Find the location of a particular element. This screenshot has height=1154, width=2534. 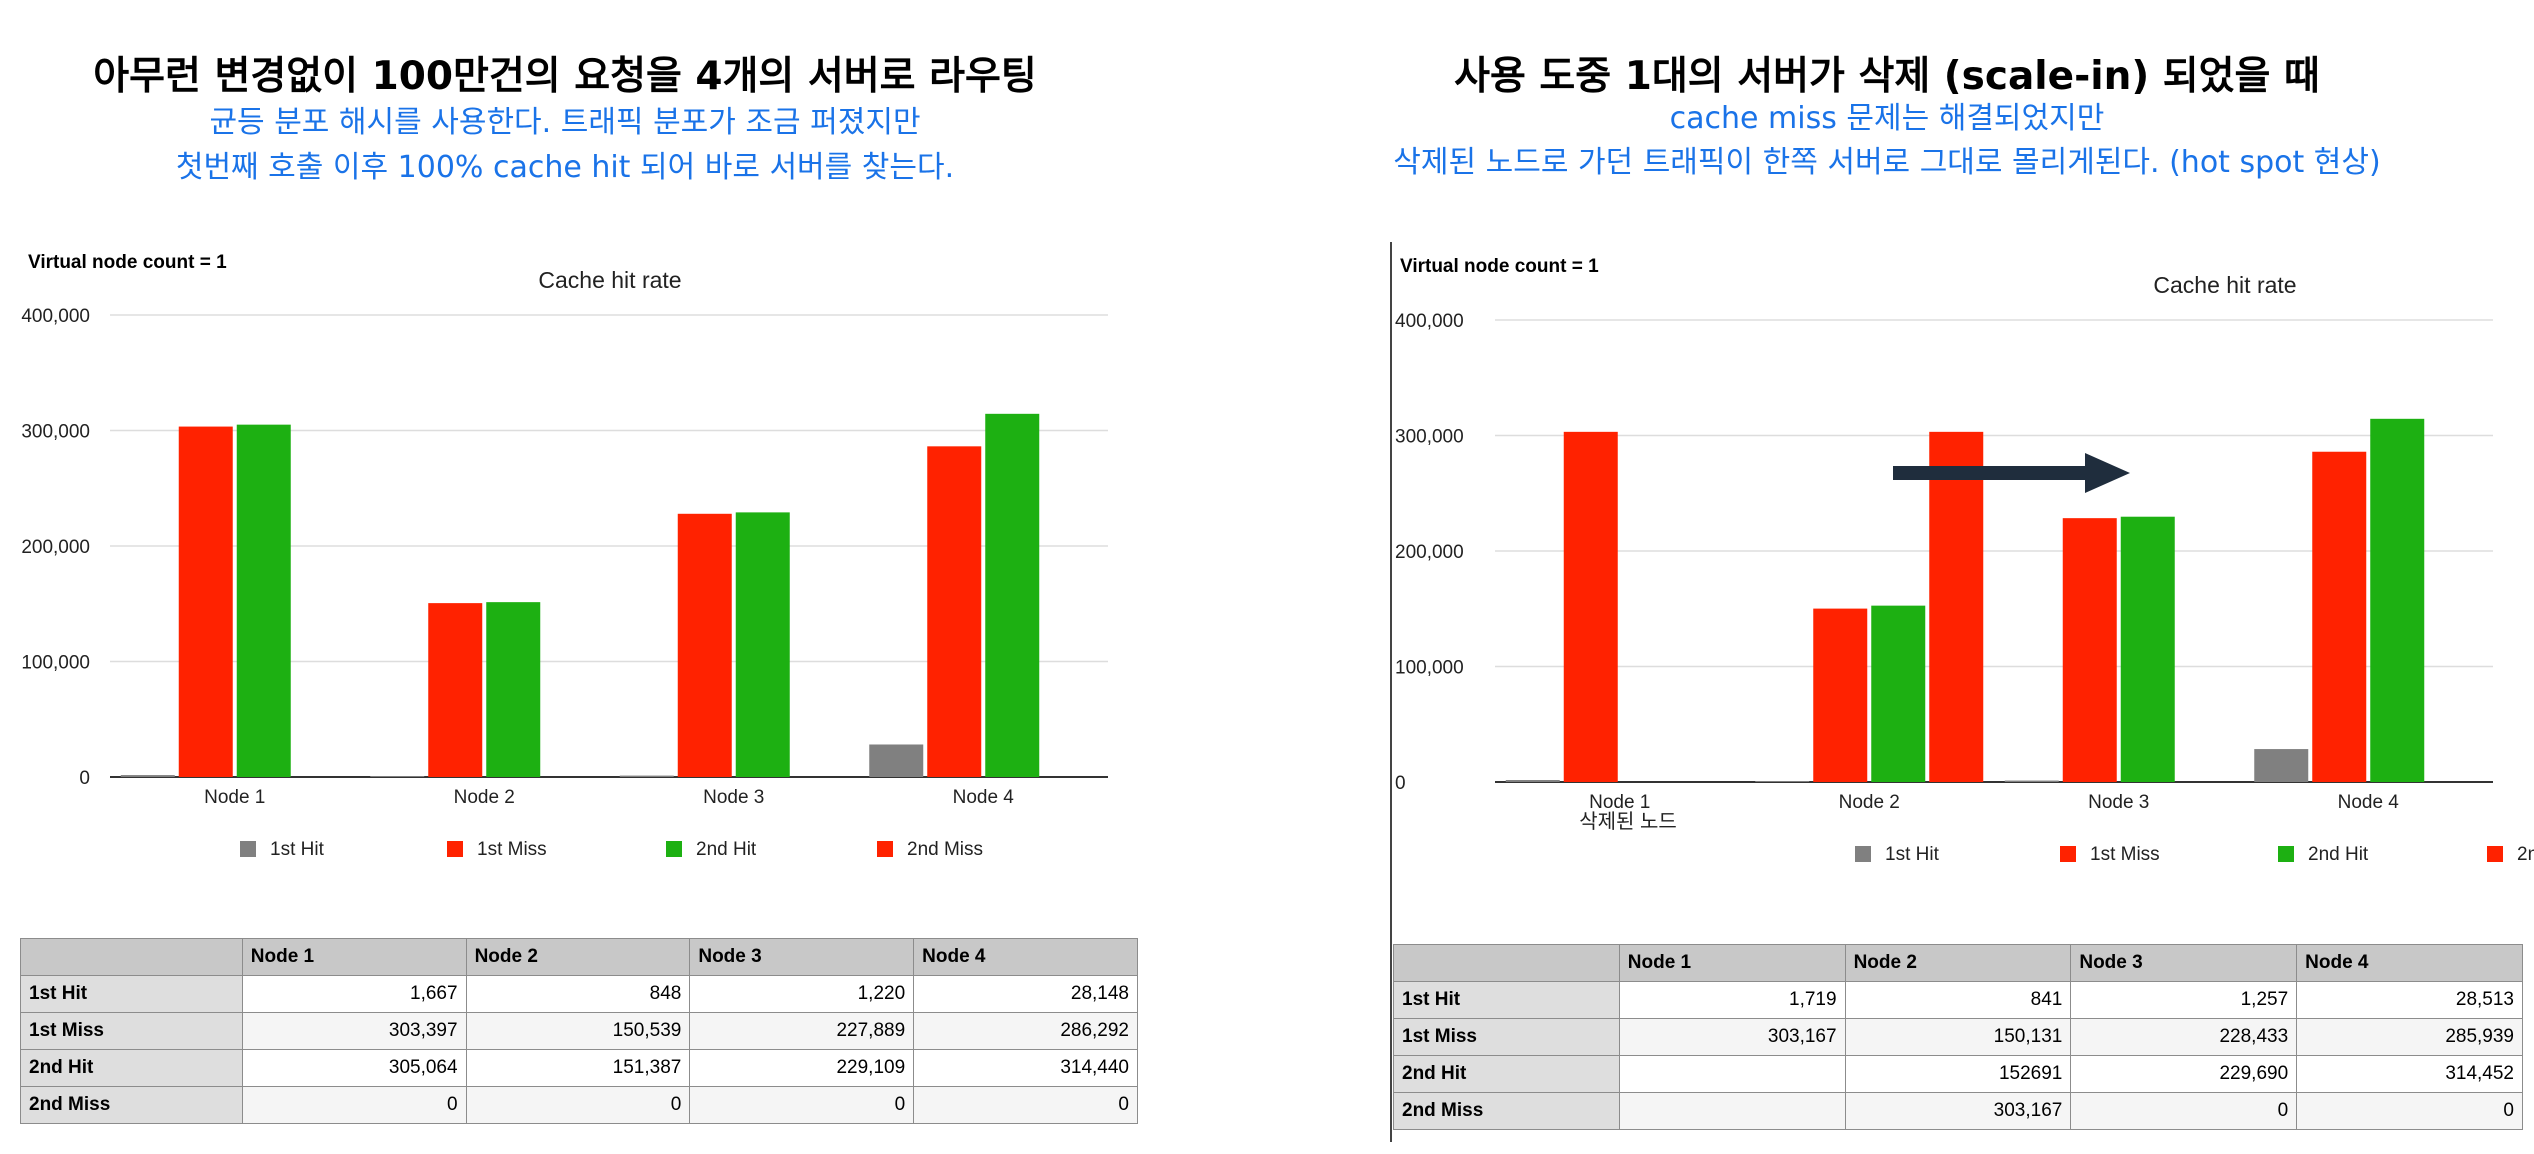

table-cell: 28,513 is located at coordinates (2409, 1000).